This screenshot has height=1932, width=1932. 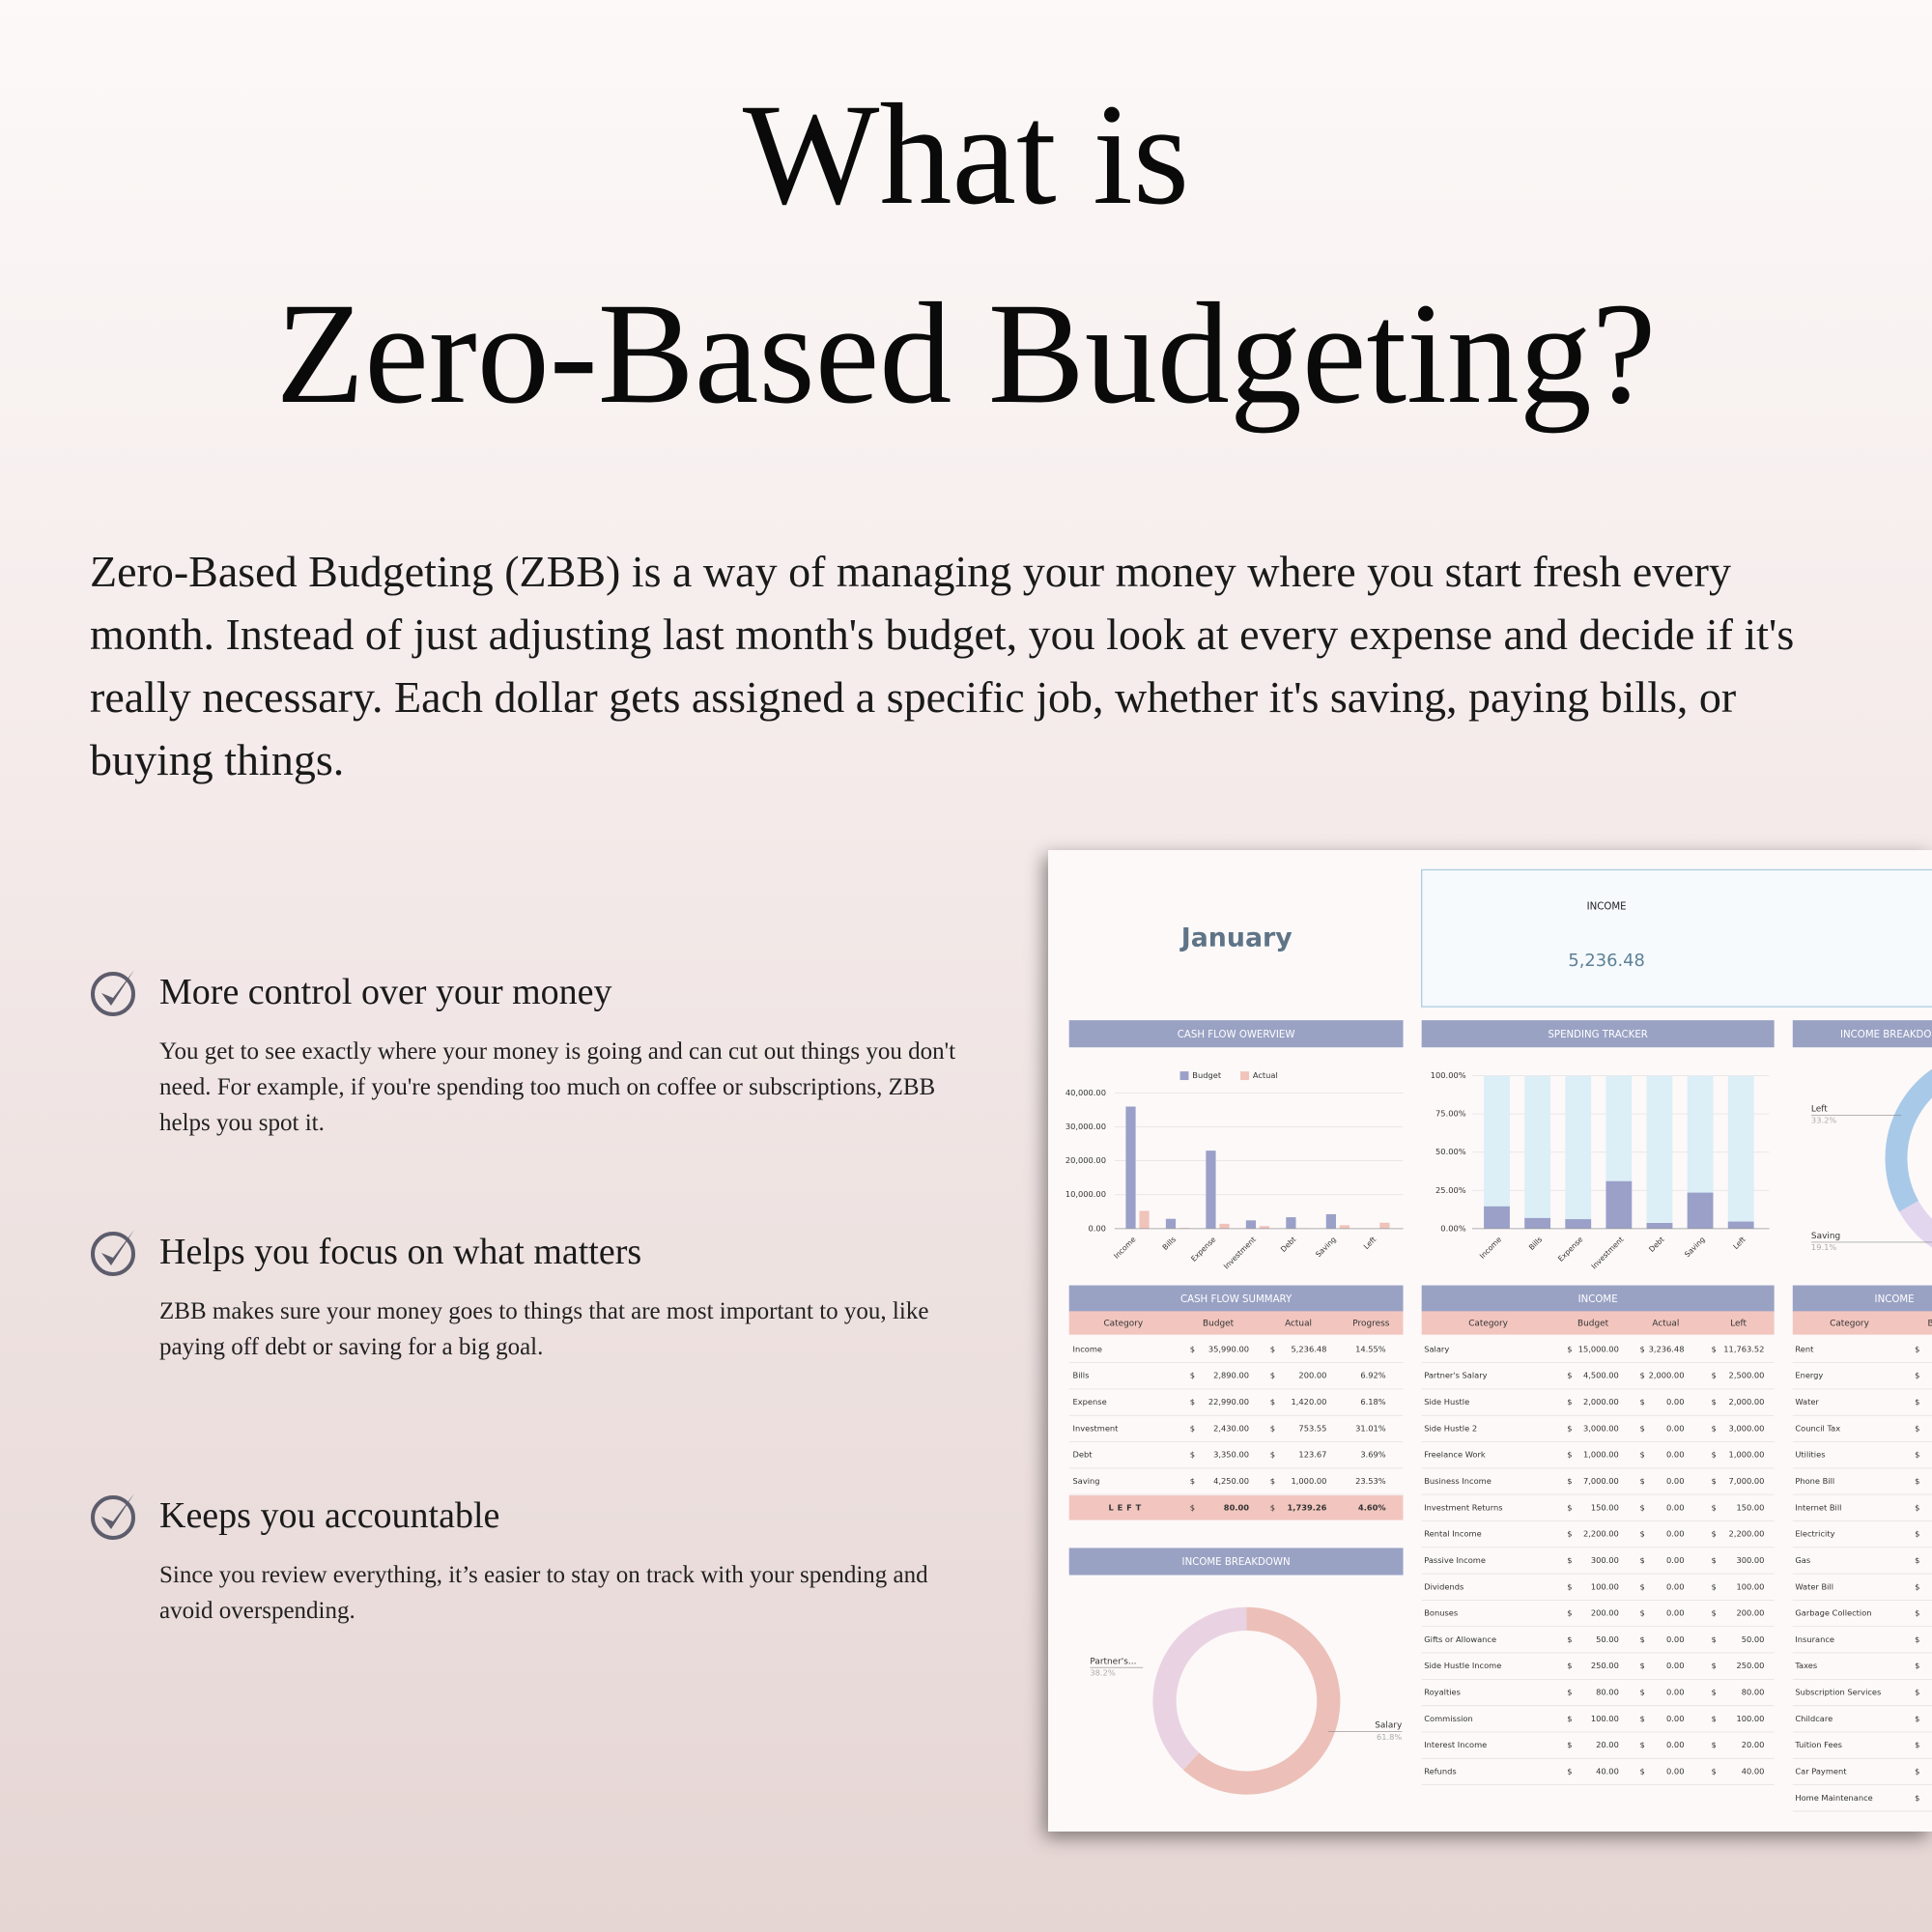 I want to click on column-header: Actual, so click(x=1665, y=1324).